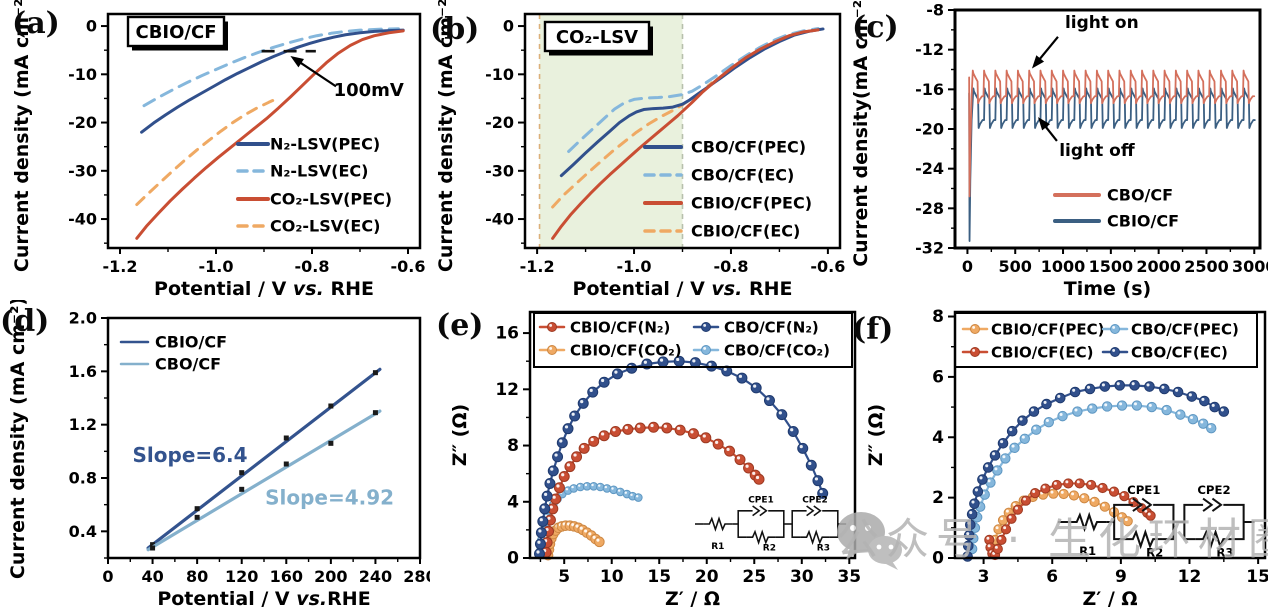 The image size is (1268, 610). Describe the element at coordinates (25, 321) in the screenshot. I see `panel-d-label: (d)` at that location.